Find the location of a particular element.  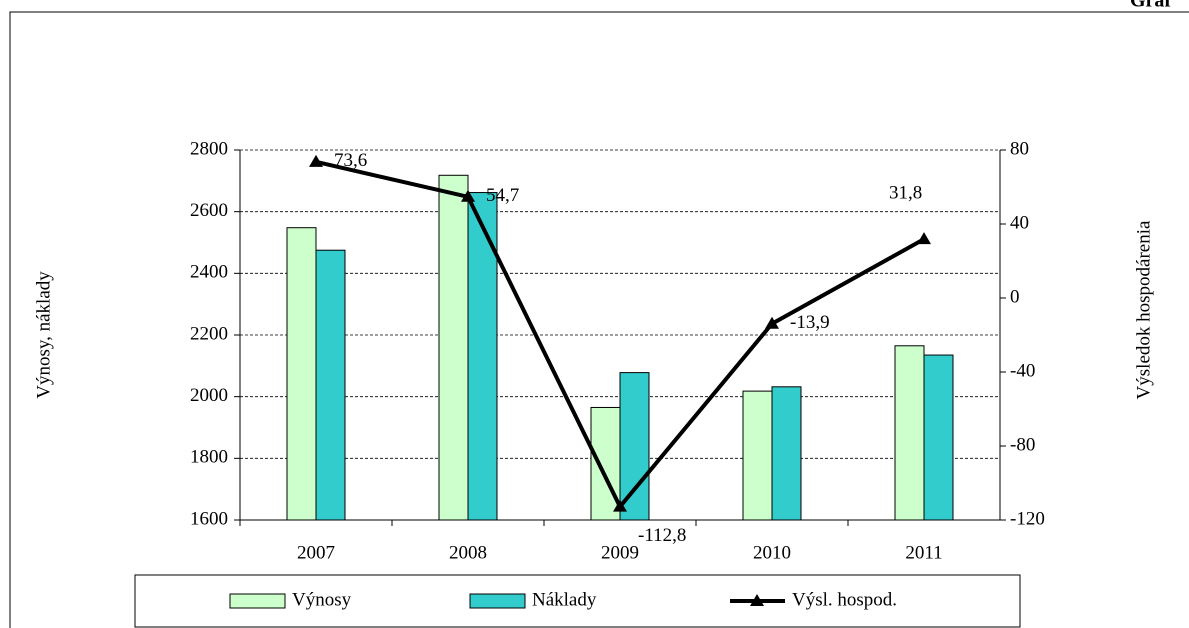

data-label: -112,8 is located at coordinates (662, 535).